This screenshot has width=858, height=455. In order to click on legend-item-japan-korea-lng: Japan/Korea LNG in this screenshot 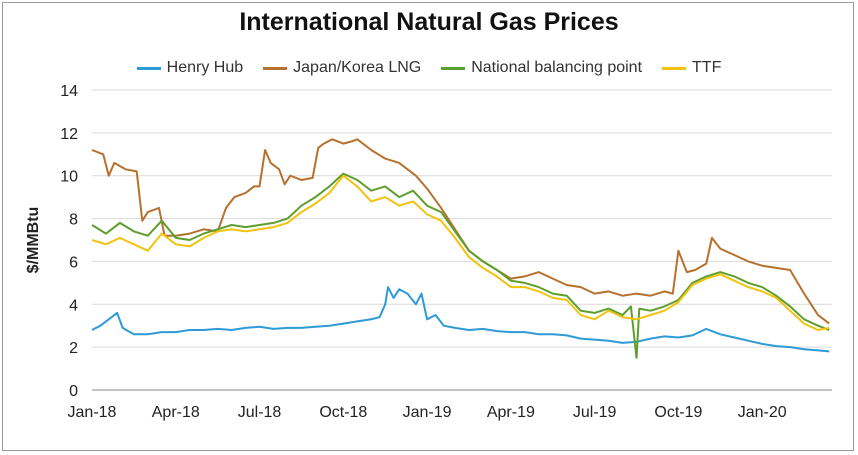, I will do `click(342, 68)`.